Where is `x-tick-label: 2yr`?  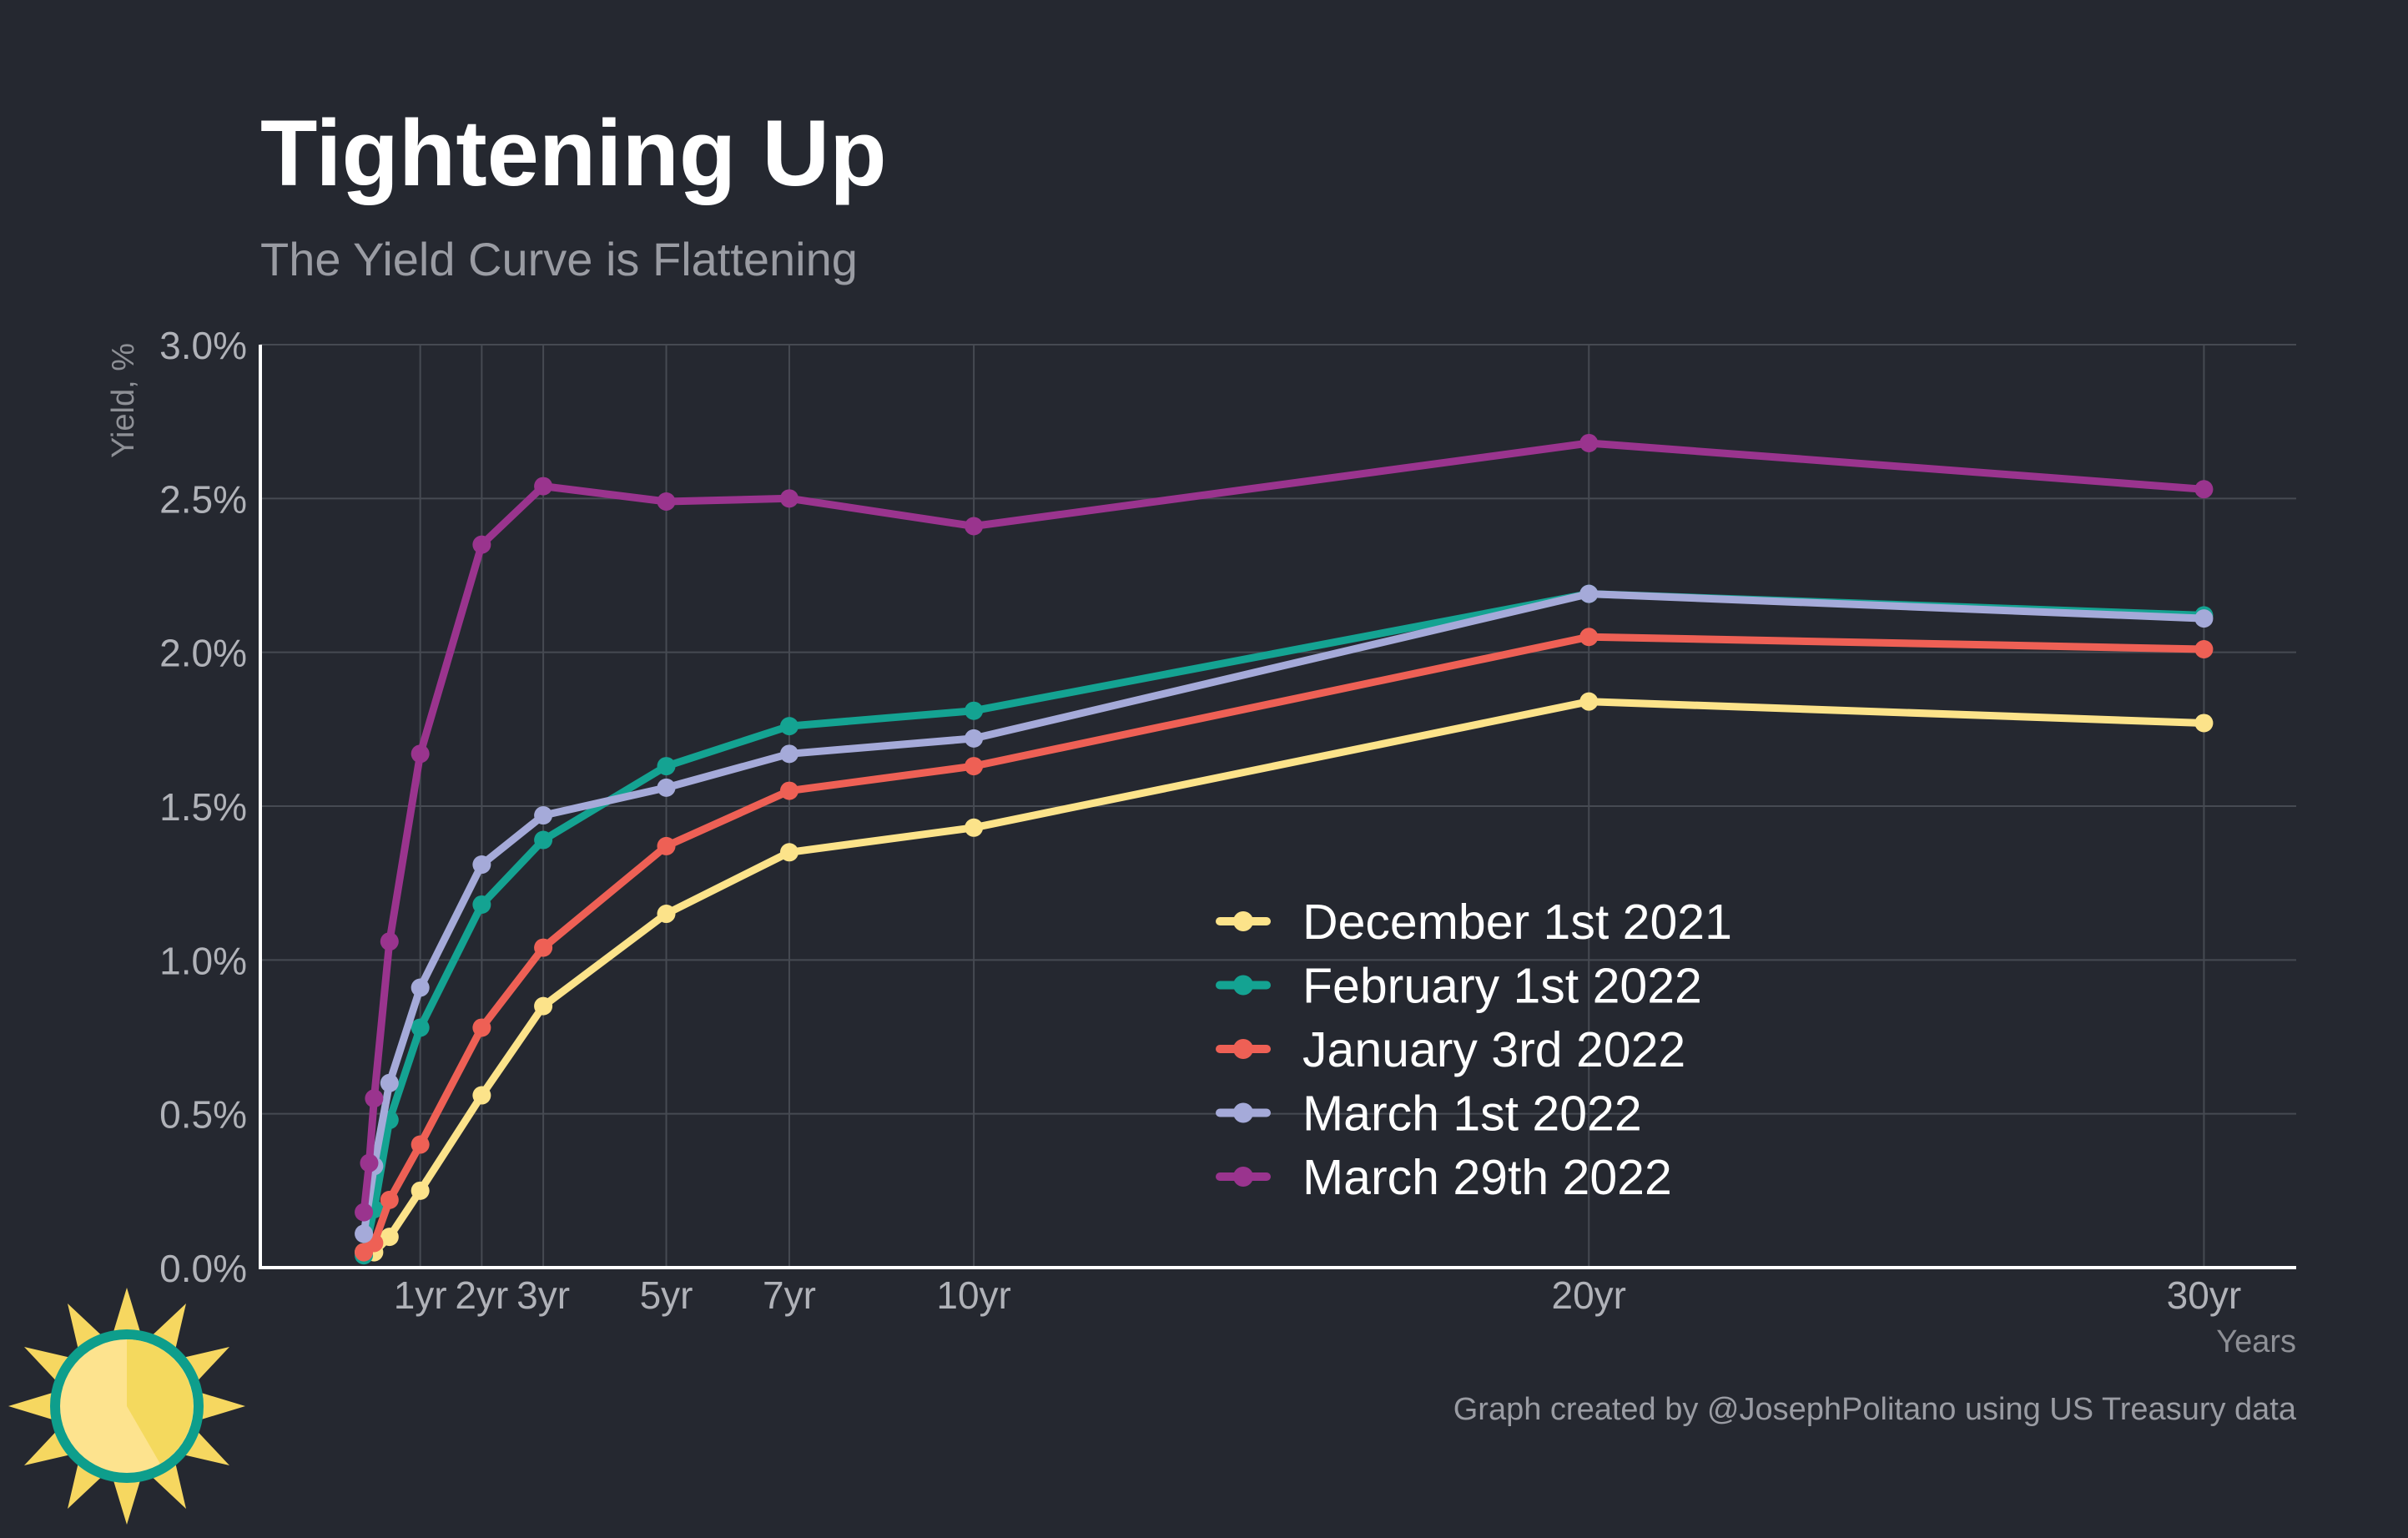 x-tick-label: 2yr is located at coordinates (481, 1295).